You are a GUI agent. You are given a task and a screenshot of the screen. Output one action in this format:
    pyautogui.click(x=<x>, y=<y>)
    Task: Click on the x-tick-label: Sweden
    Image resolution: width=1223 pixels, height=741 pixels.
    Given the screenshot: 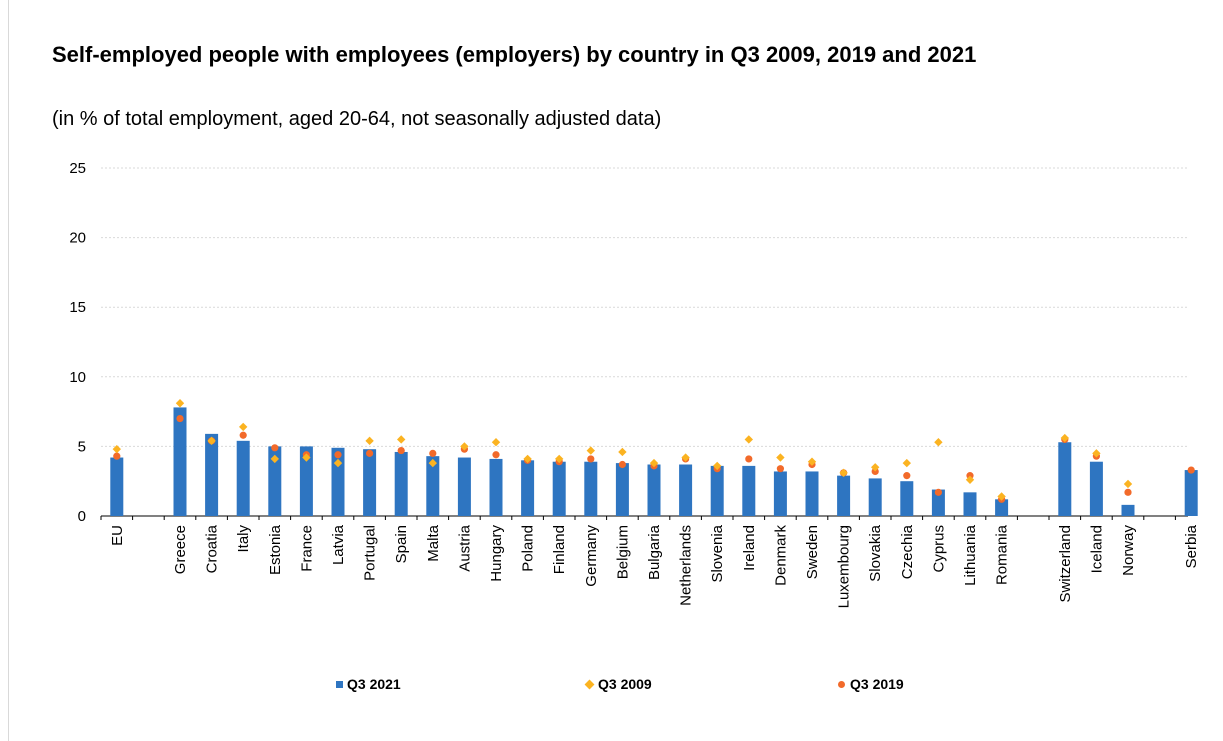 What is the action you would take?
    pyautogui.click(x=812, y=552)
    